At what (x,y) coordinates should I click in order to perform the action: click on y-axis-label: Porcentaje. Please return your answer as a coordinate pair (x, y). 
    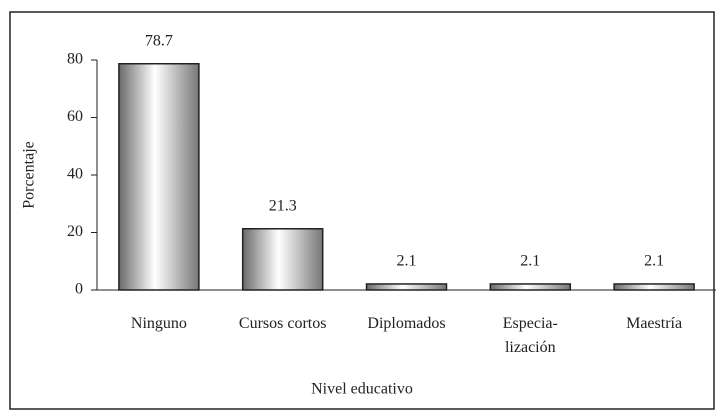
    Looking at the image, I should click on (29, 175).